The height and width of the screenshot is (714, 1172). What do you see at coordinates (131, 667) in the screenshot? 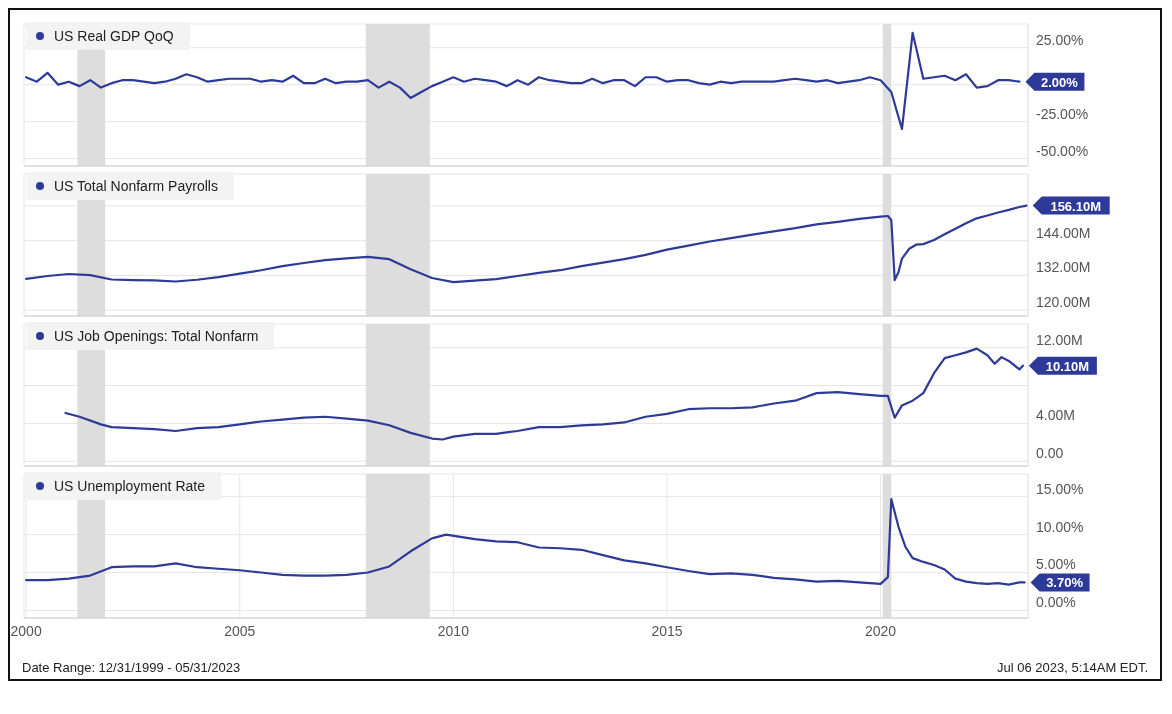
I see `text: Date Range: 12/31/1999 - 05/31/2023` at bounding box center [131, 667].